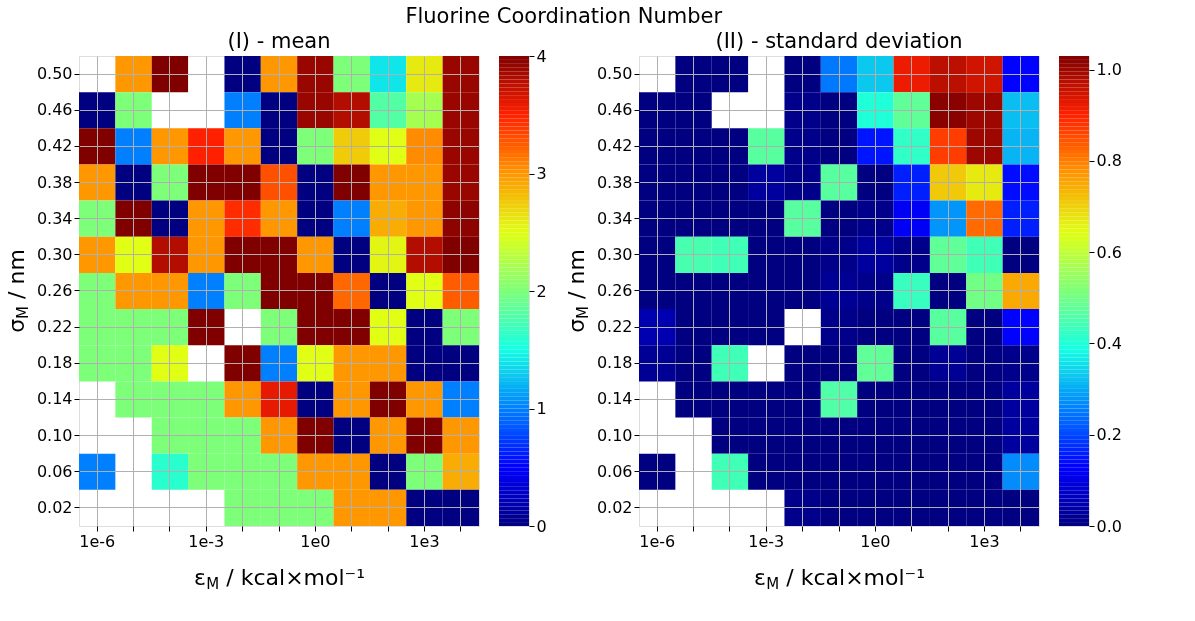 Image resolution: width=1195 pixels, height=621 pixels. What do you see at coordinates (1109, 526) in the screenshot?
I see `color-bar-label: 0.0` at bounding box center [1109, 526].